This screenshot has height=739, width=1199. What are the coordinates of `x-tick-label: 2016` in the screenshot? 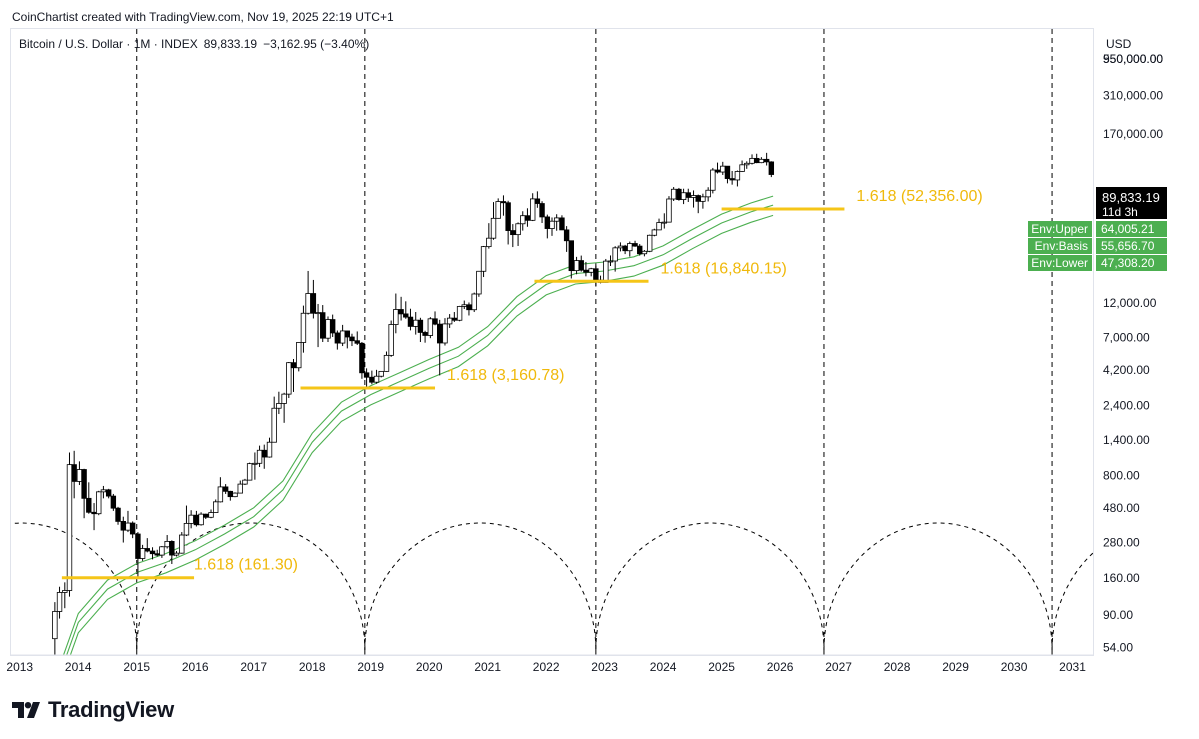 It's located at (195, 667).